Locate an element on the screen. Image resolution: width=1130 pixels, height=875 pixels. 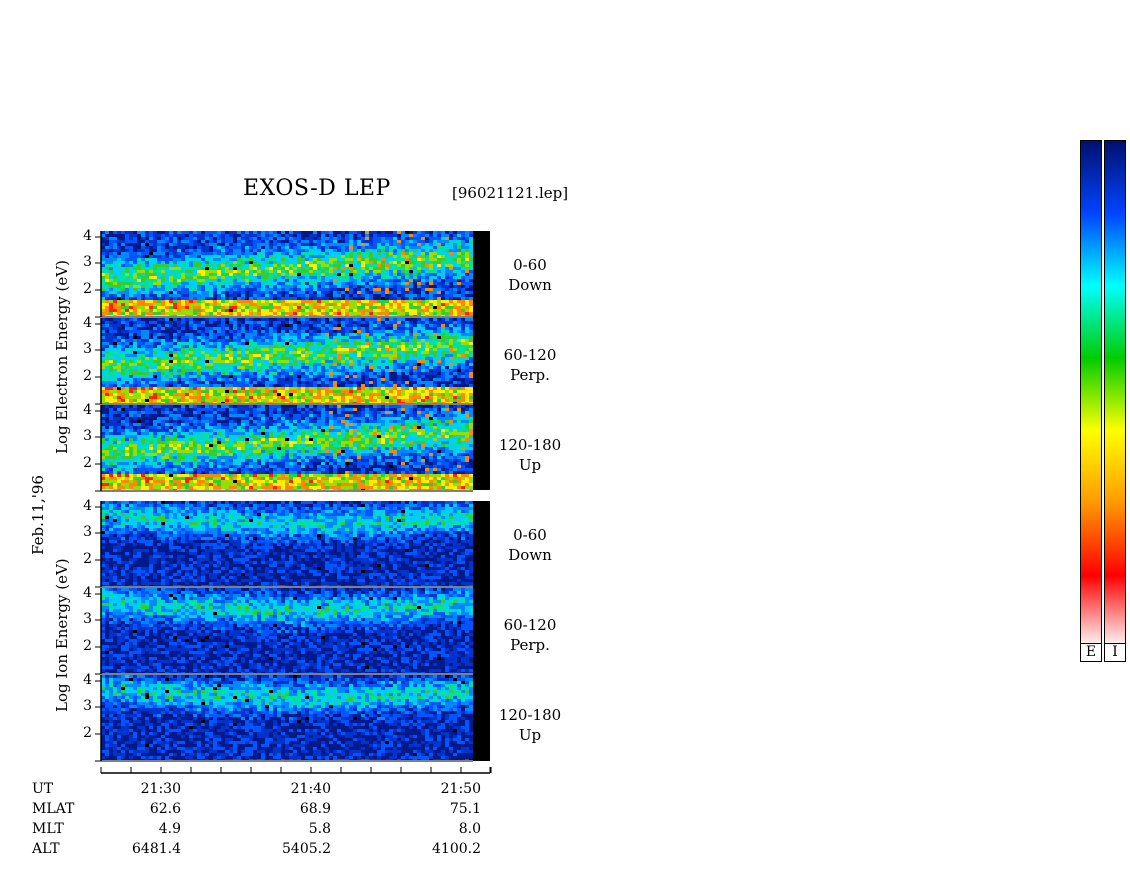
colorbar-label-e: E is located at coordinates (1091, 652).